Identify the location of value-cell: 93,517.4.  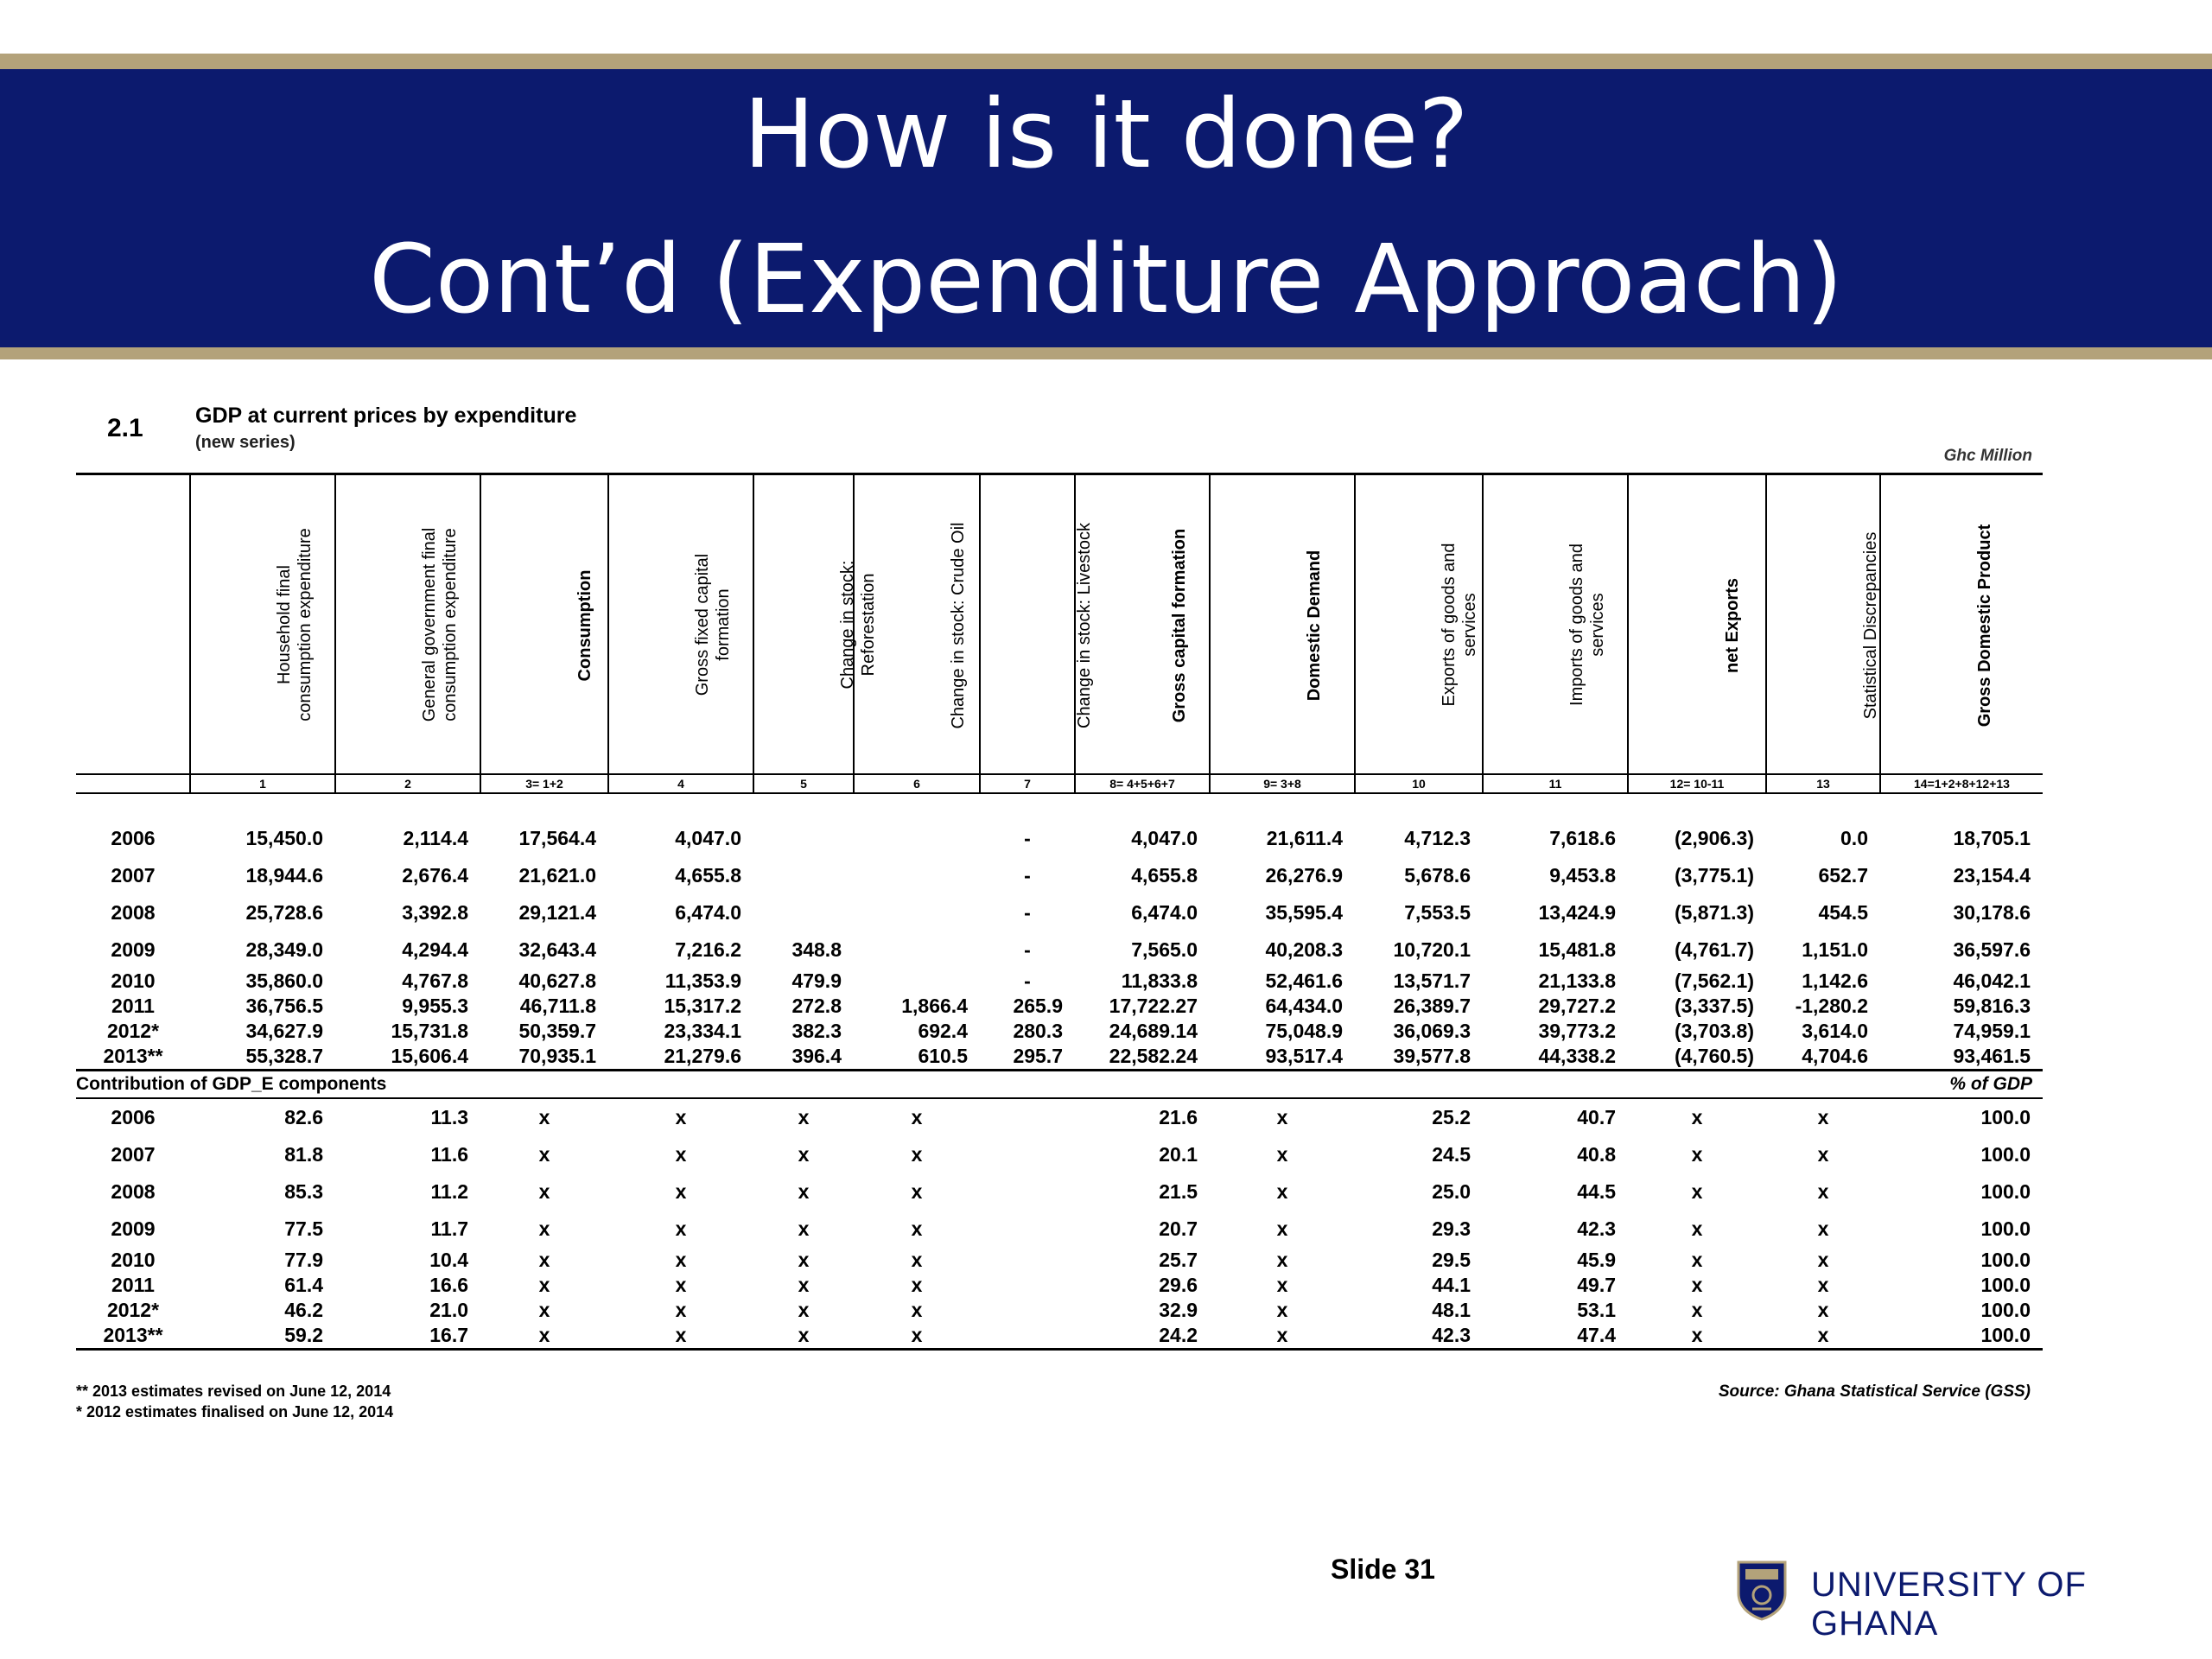
(1304, 1056).